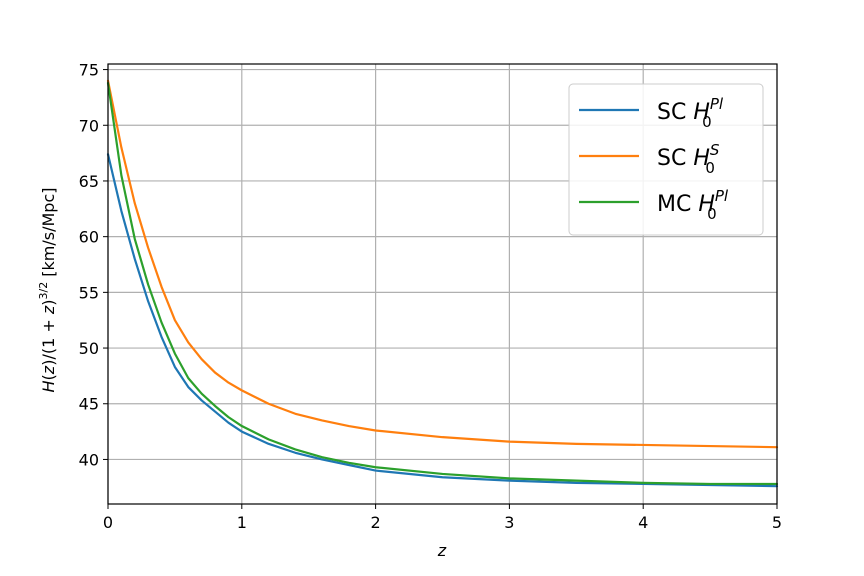 This screenshot has width=864, height=576. Describe the element at coordinates (89, 459) in the screenshot. I see `y-tick-label-0: 40` at that location.